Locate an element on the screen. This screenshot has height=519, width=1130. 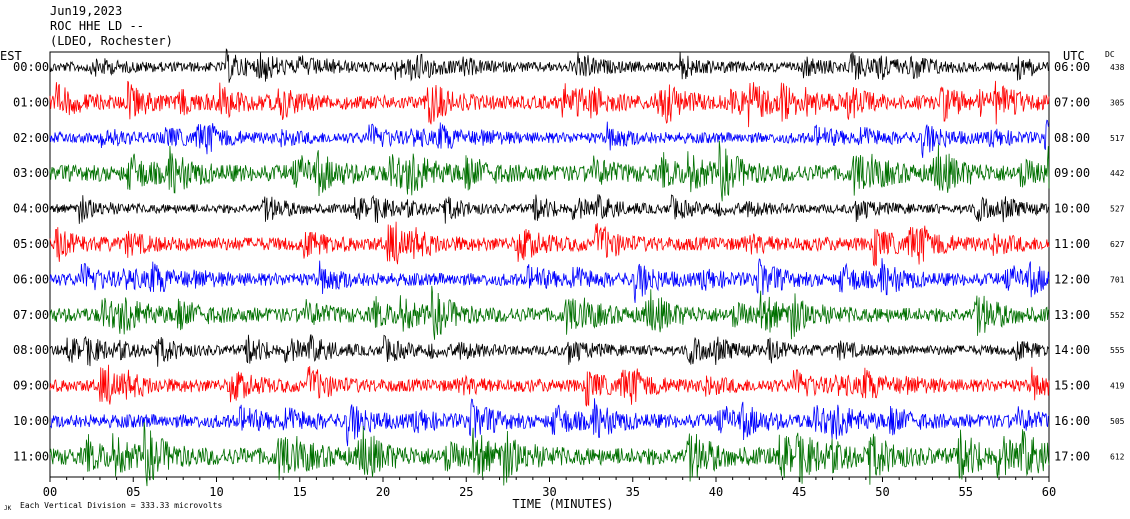
row-label-utc: 06:00 is located at coordinates (1072, 67).